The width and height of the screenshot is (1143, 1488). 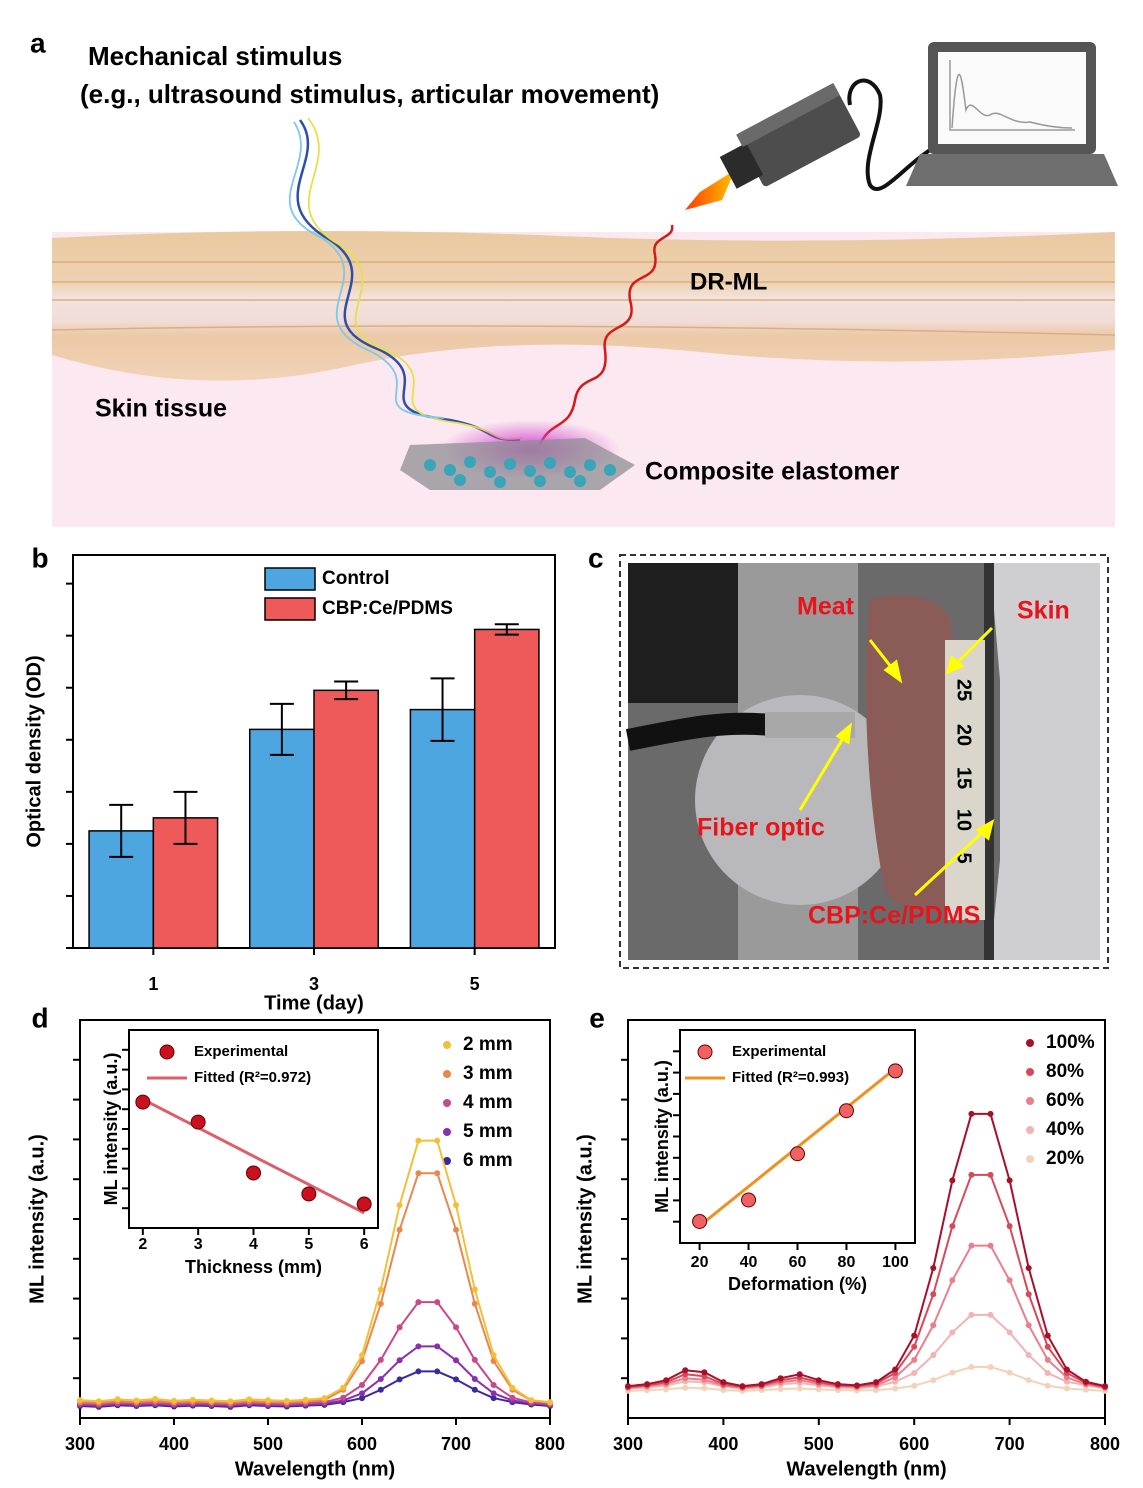 What do you see at coordinates (314, 984) in the screenshot?
I see `x-tick-label: 3` at bounding box center [314, 984].